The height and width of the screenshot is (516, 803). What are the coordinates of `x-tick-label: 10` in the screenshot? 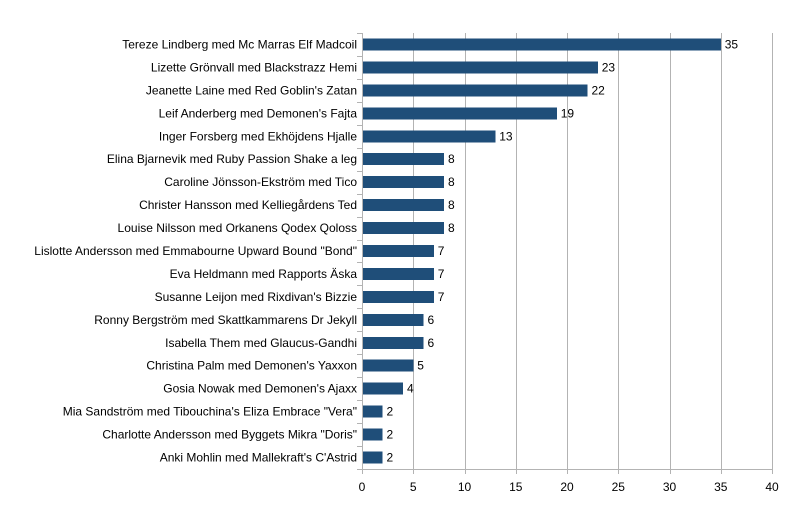 It's located at (465, 487).